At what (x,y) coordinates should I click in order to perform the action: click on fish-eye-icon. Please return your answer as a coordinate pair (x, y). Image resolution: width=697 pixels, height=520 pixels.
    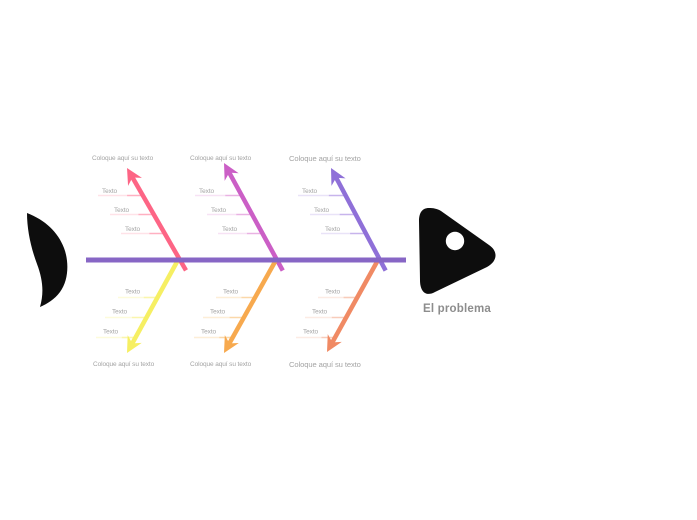
    Looking at the image, I should click on (455, 241).